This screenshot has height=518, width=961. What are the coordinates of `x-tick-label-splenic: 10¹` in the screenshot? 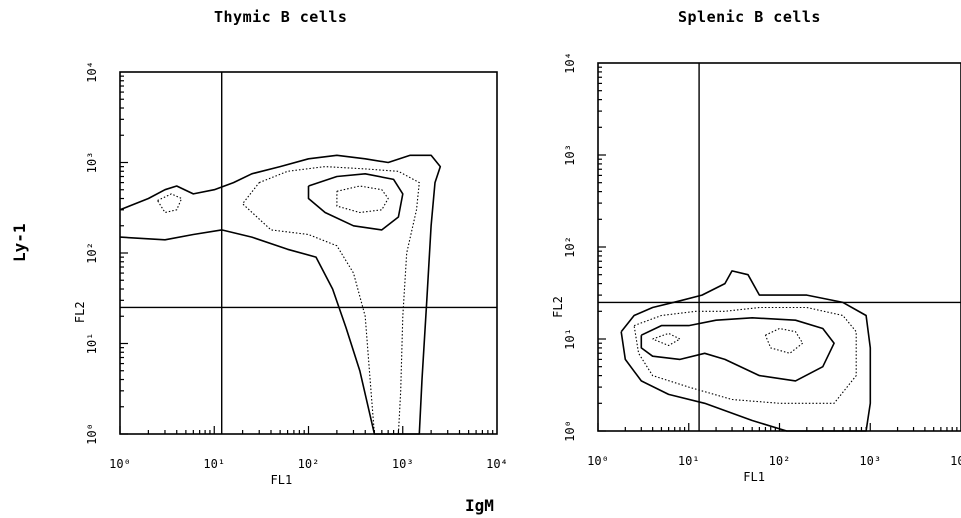 It's located at (689, 461).